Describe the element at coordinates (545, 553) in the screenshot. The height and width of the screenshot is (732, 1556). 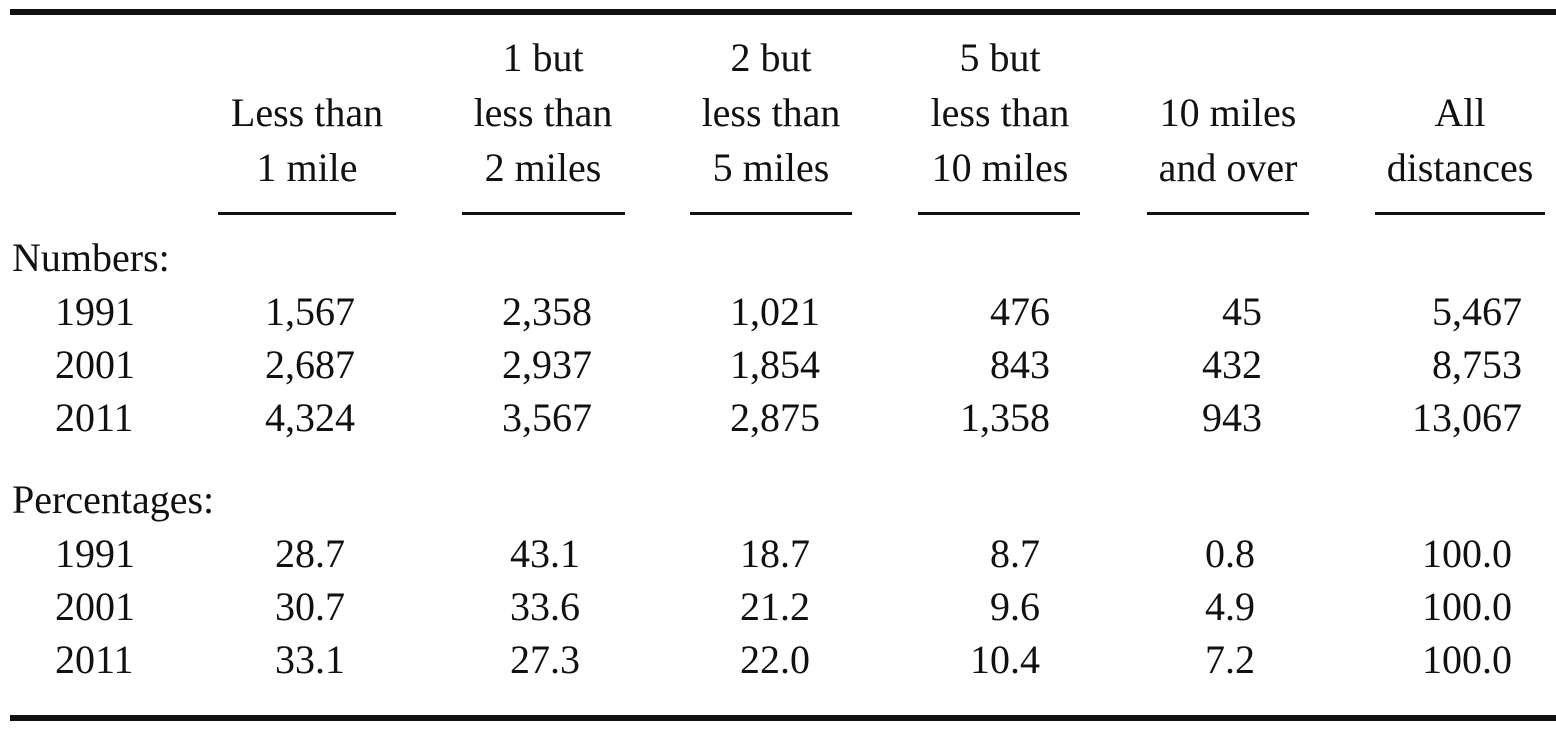
I see `cell-value: 43.1` at that location.